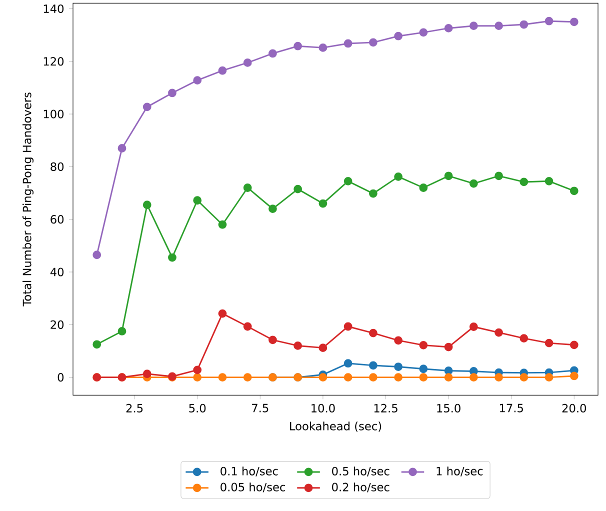 The image size is (606, 511). Describe the element at coordinates (448, 408) in the screenshot. I see `x-tick-label: 15.0` at that location.